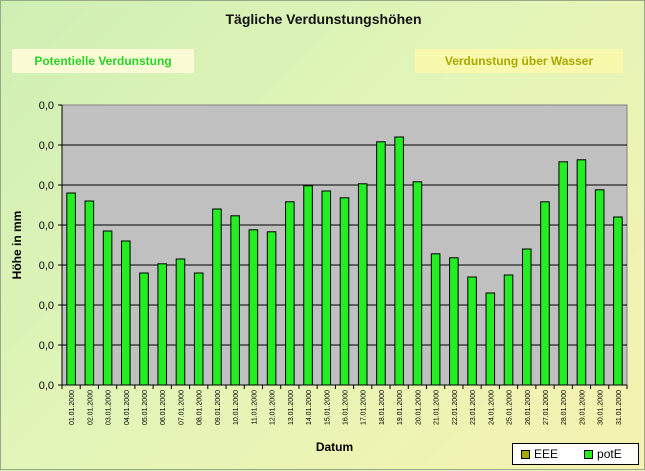 The width and height of the screenshot is (645, 471). Describe the element at coordinates (491, 407) in the screenshot. I see `x-tick-label: 24.01.2000` at that location.